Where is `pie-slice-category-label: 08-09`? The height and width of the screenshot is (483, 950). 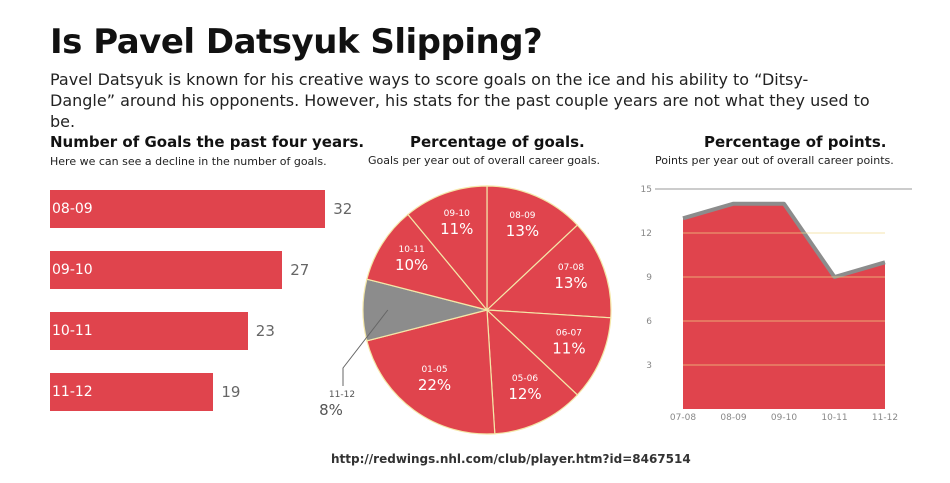 pie-slice-category-label: 08-09 is located at coordinates (522, 216).